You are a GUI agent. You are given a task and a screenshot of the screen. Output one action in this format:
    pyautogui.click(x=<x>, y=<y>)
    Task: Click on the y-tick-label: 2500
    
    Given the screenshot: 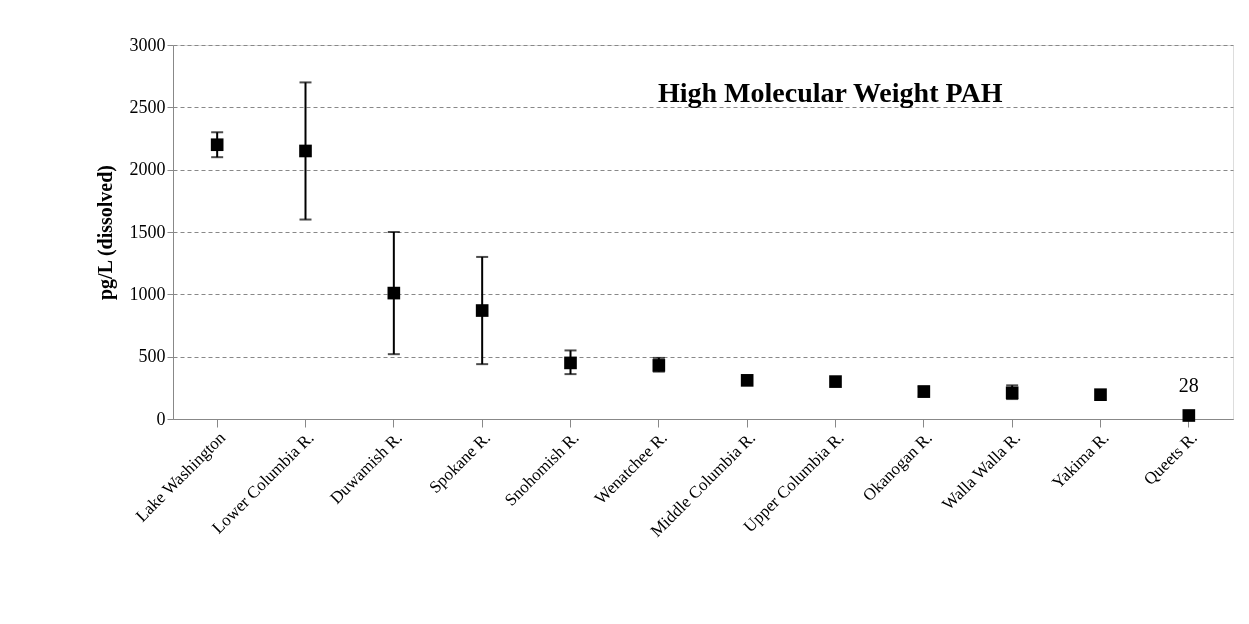 What is the action you would take?
    pyautogui.click(x=147, y=106)
    